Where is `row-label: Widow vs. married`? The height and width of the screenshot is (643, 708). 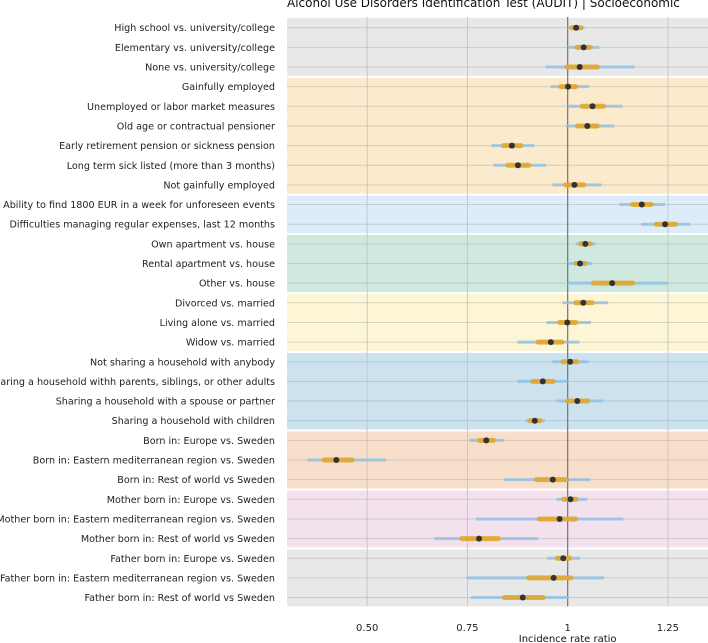
row-label: Widow vs. married is located at coordinates (230, 343).